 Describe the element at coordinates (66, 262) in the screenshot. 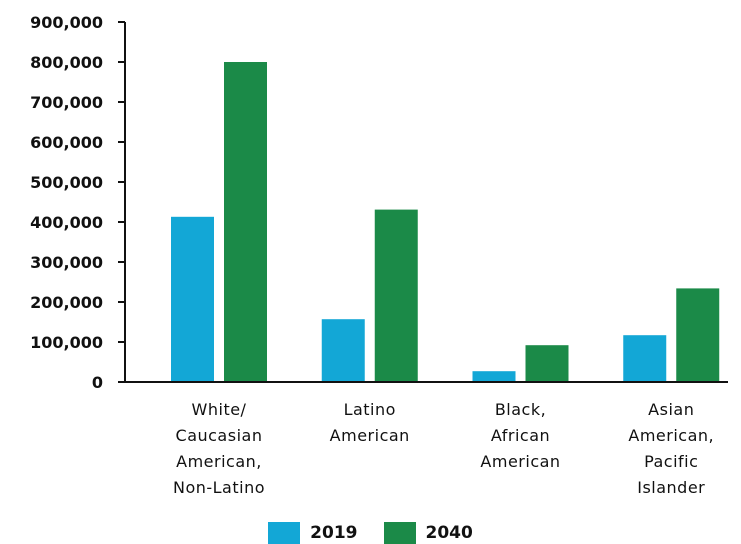

I see `y-tick-label: 300,000` at that location.